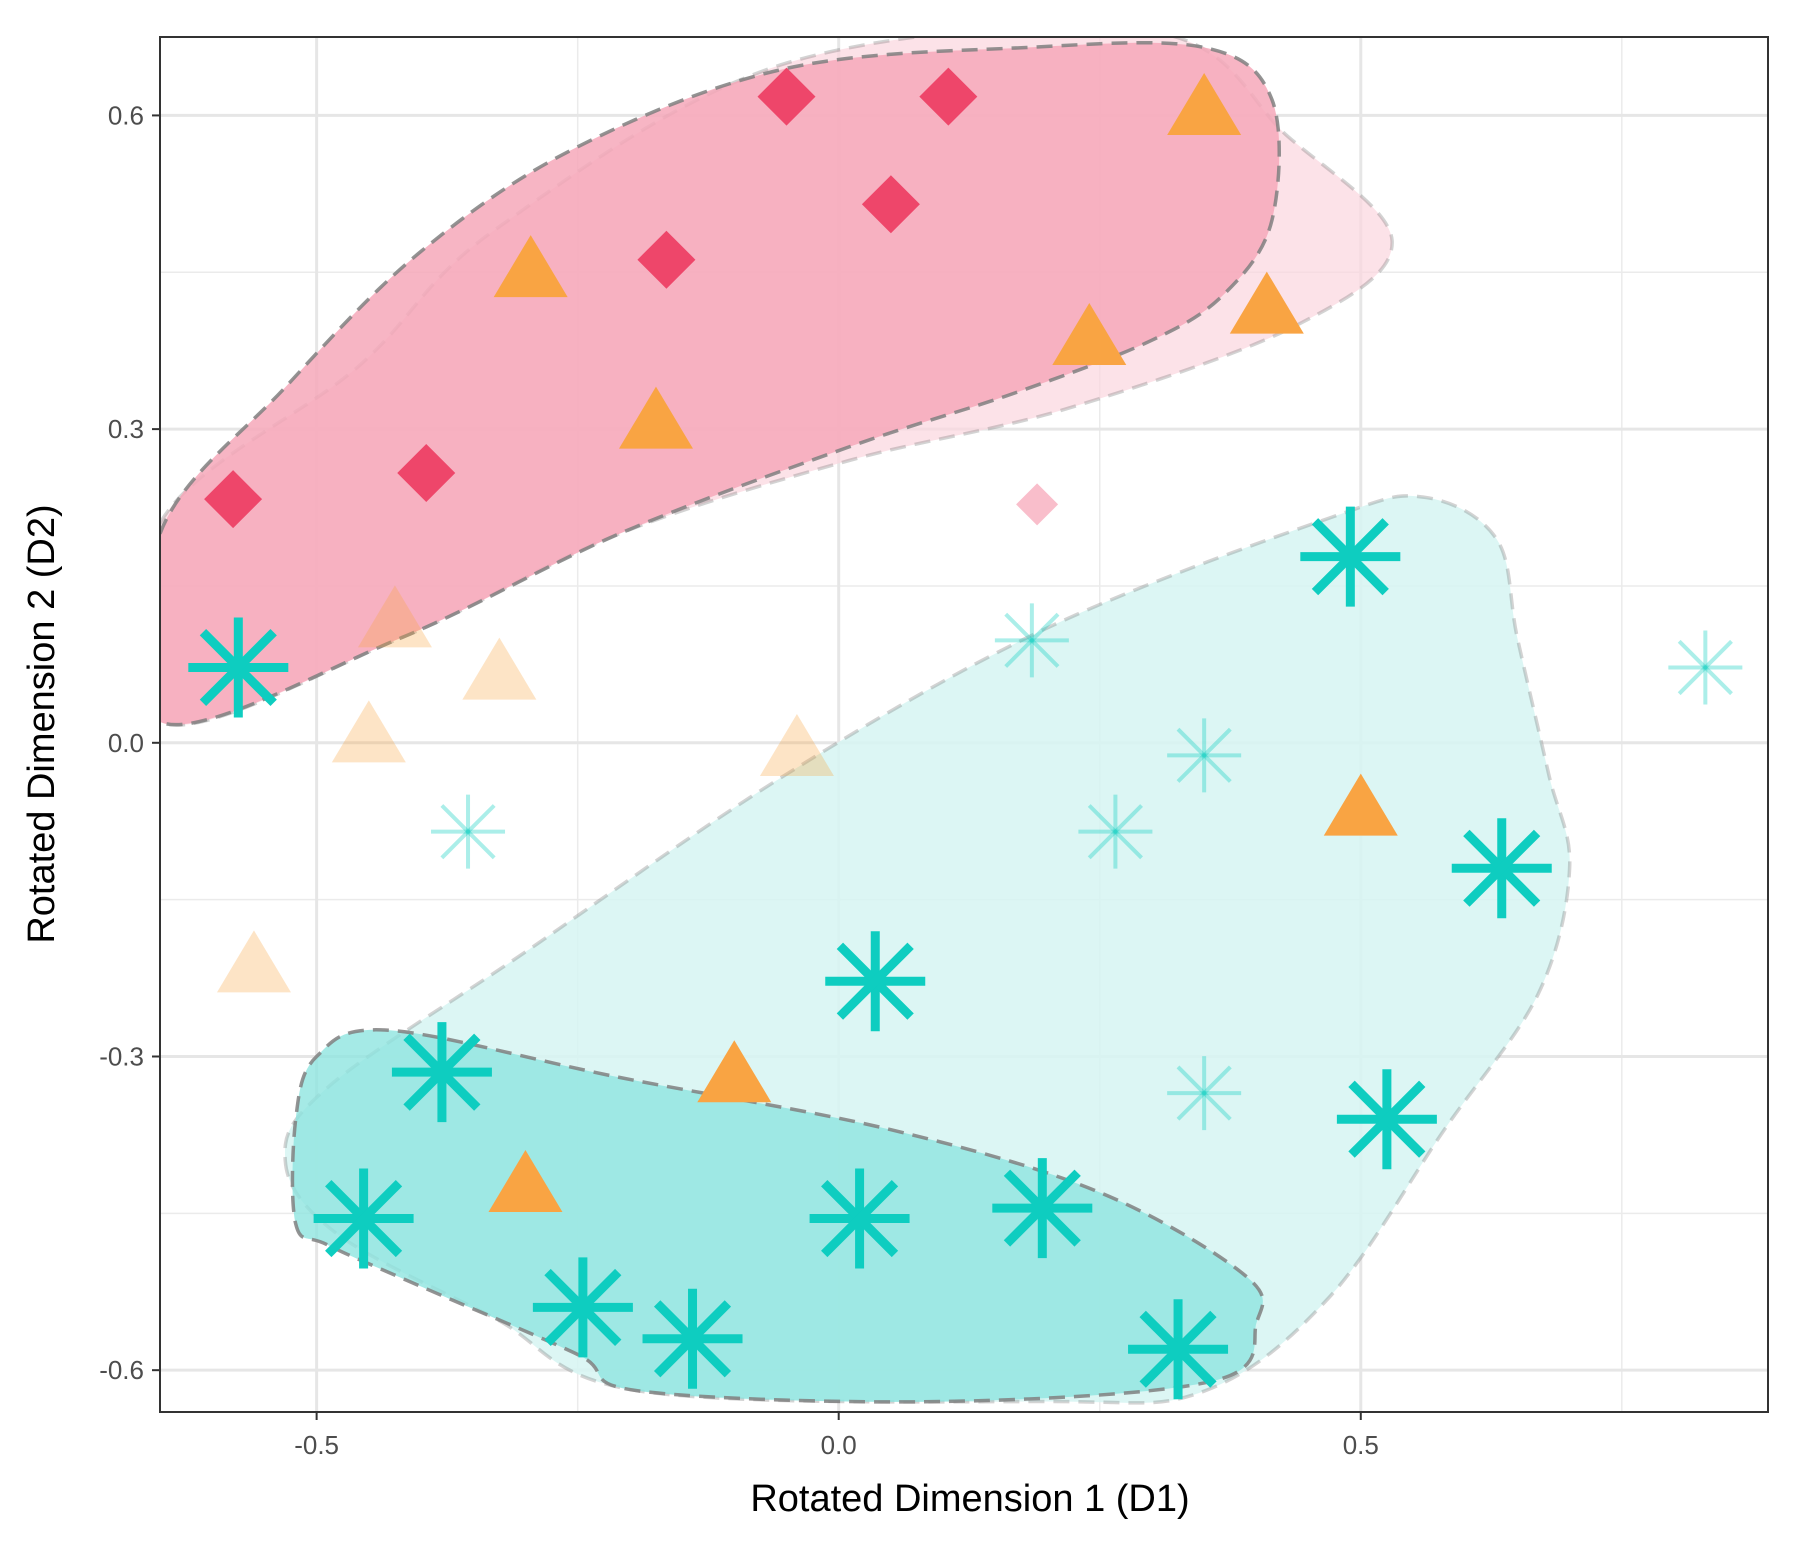 This screenshot has height=1555, width=1800. What do you see at coordinates (42, 723) in the screenshot?
I see `y-axis-title: Rotated Dimension 2 (D2)` at bounding box center [42, 723].